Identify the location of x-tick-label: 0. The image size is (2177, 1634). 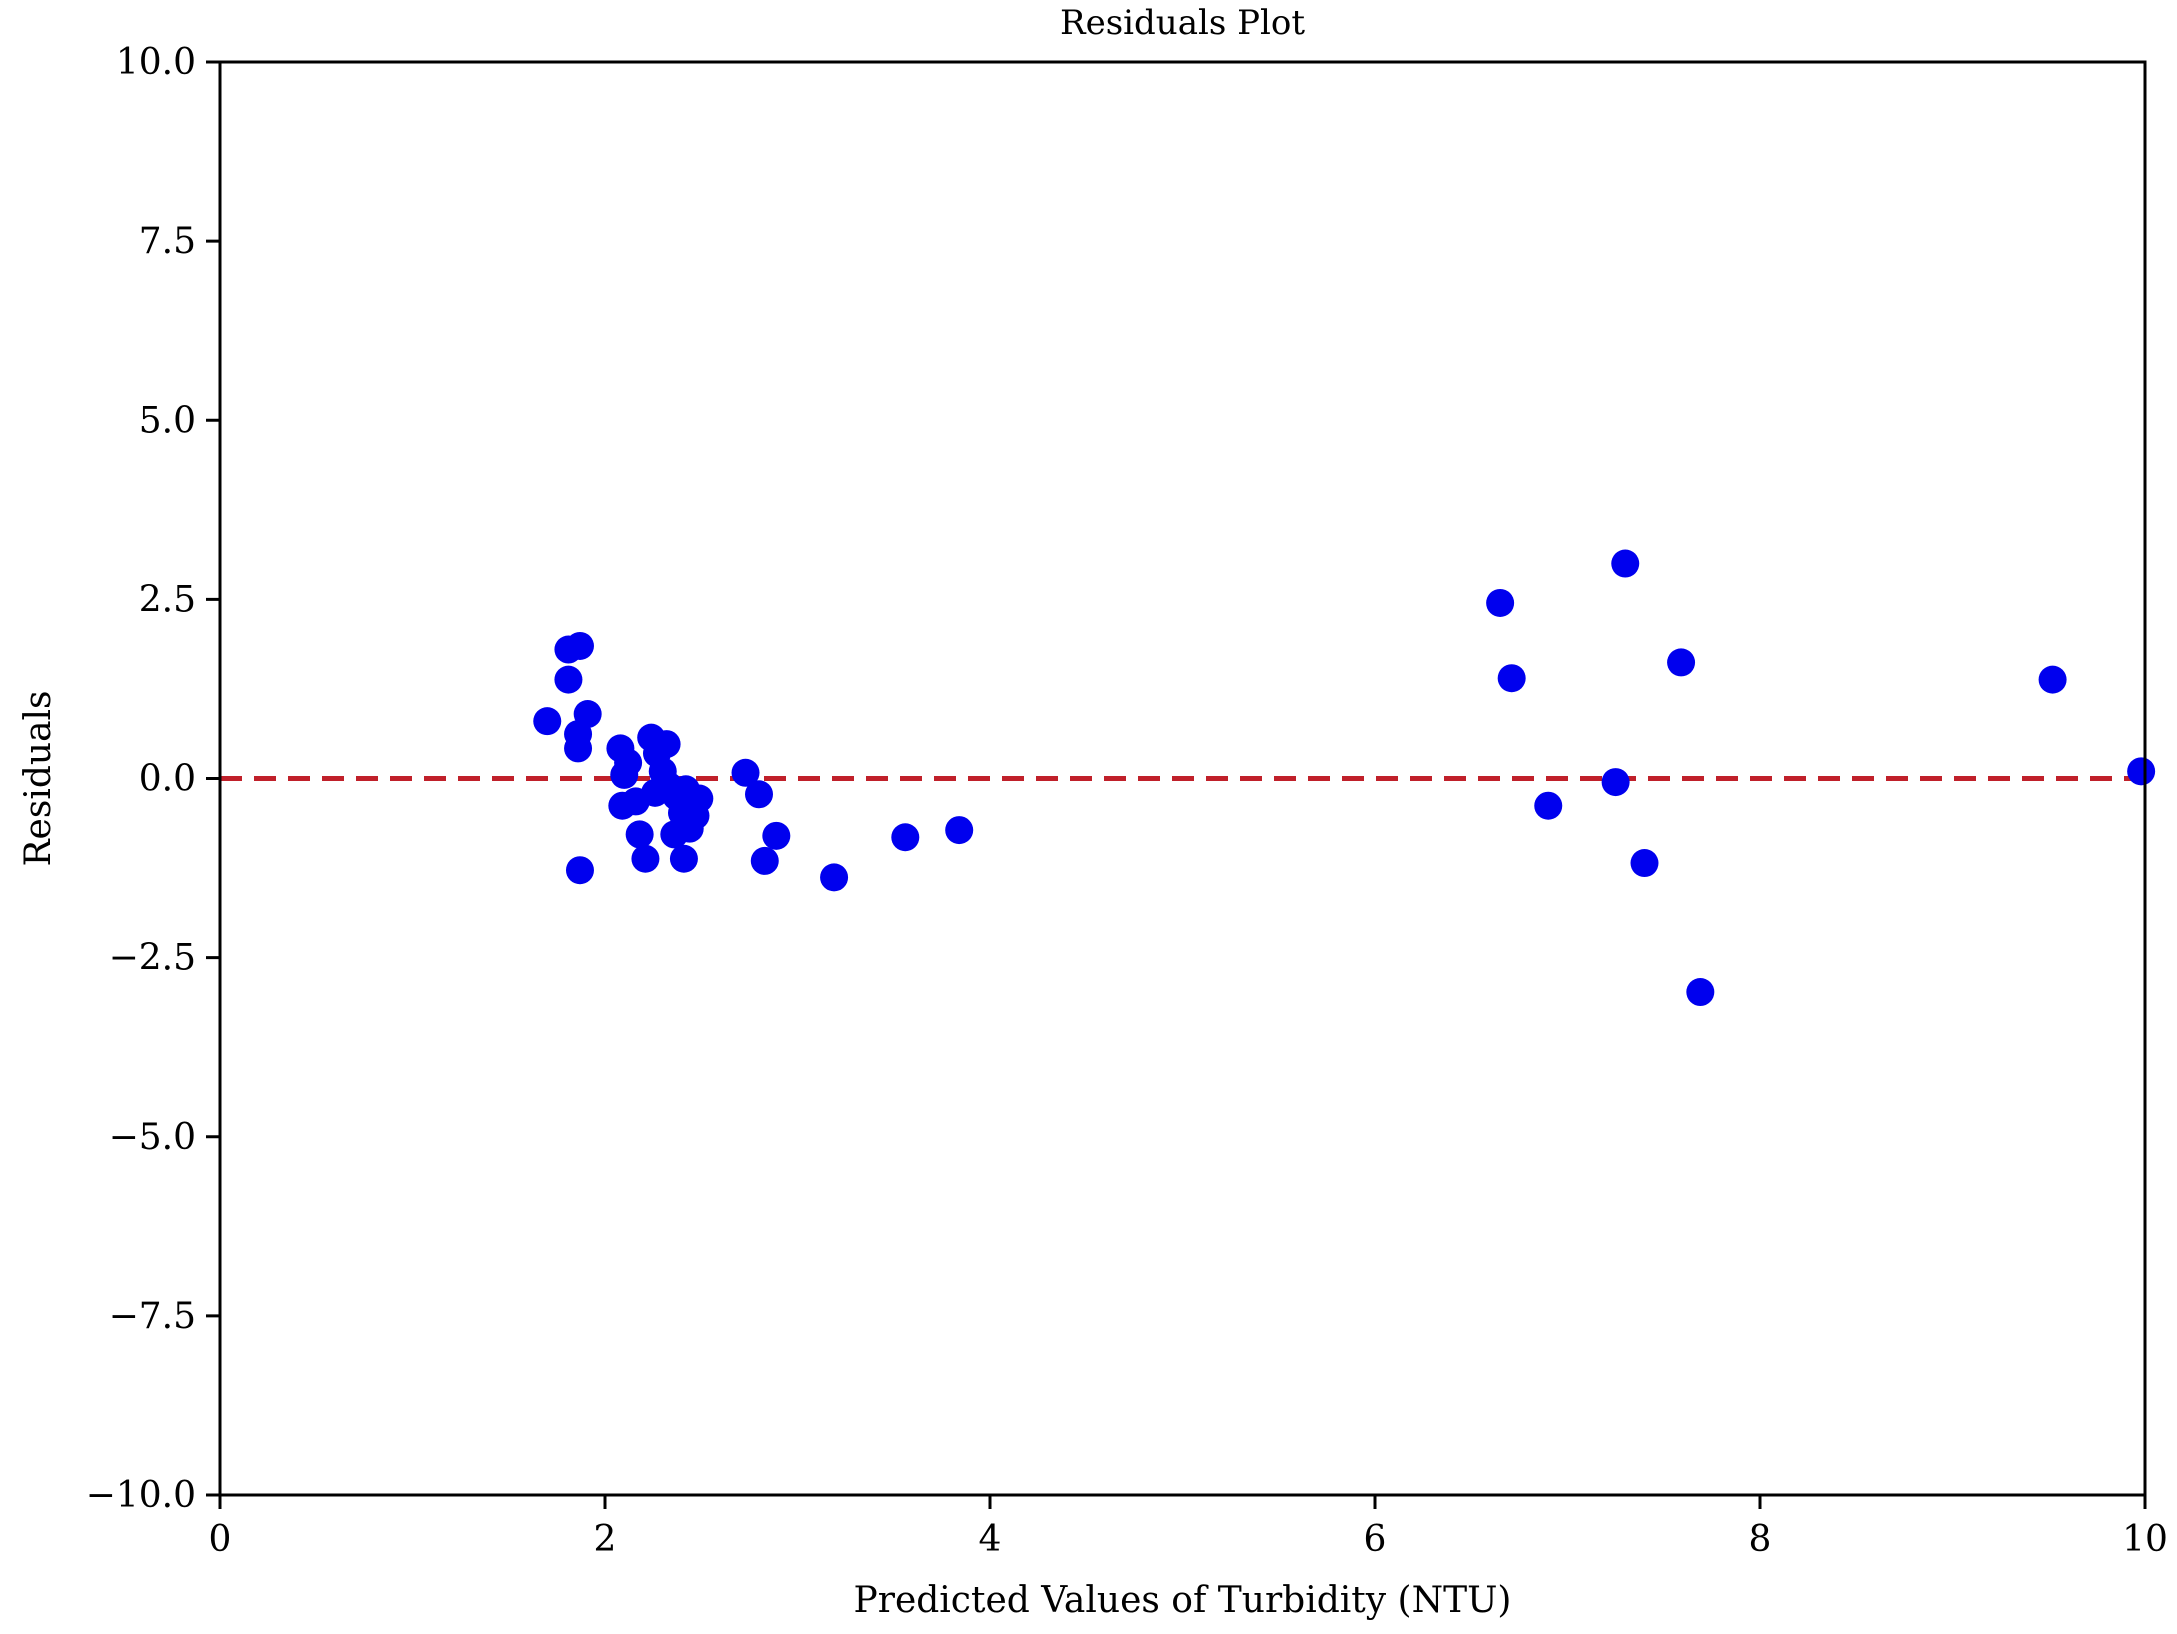
(220, 1539).